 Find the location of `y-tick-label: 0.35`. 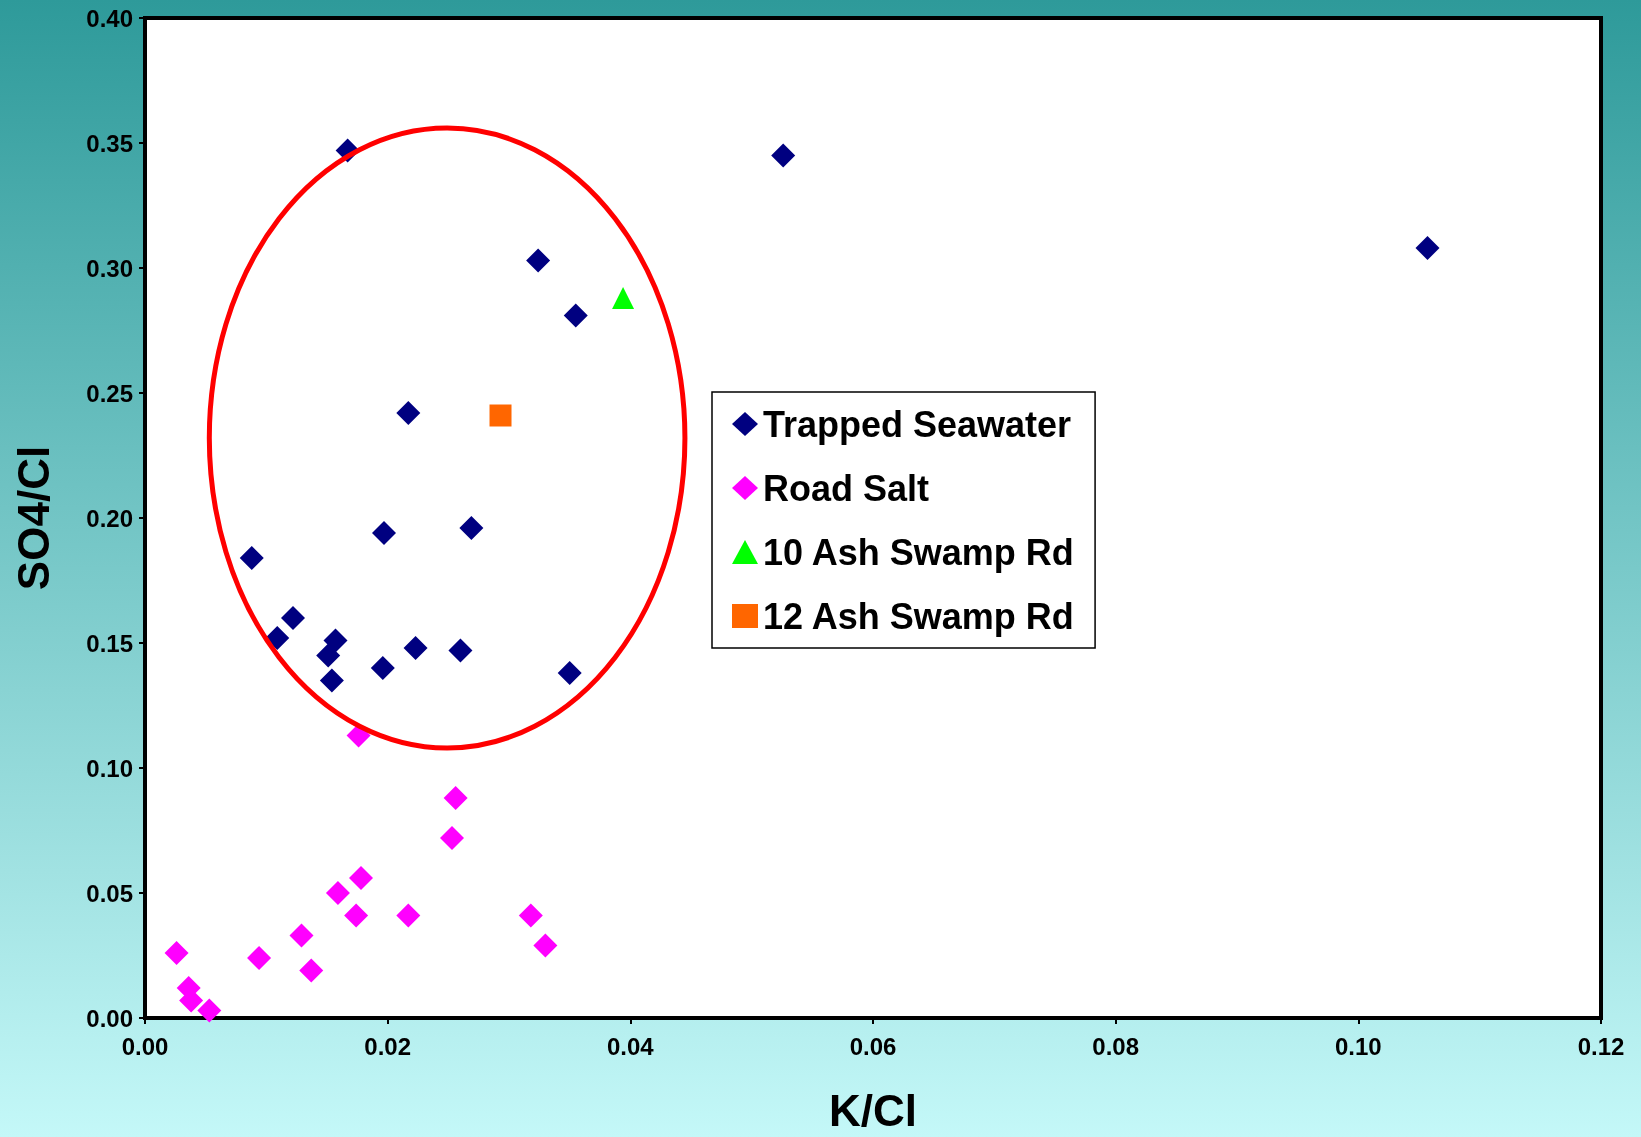

y-tick-label: 0.35 is located at coordinates (109, 143).